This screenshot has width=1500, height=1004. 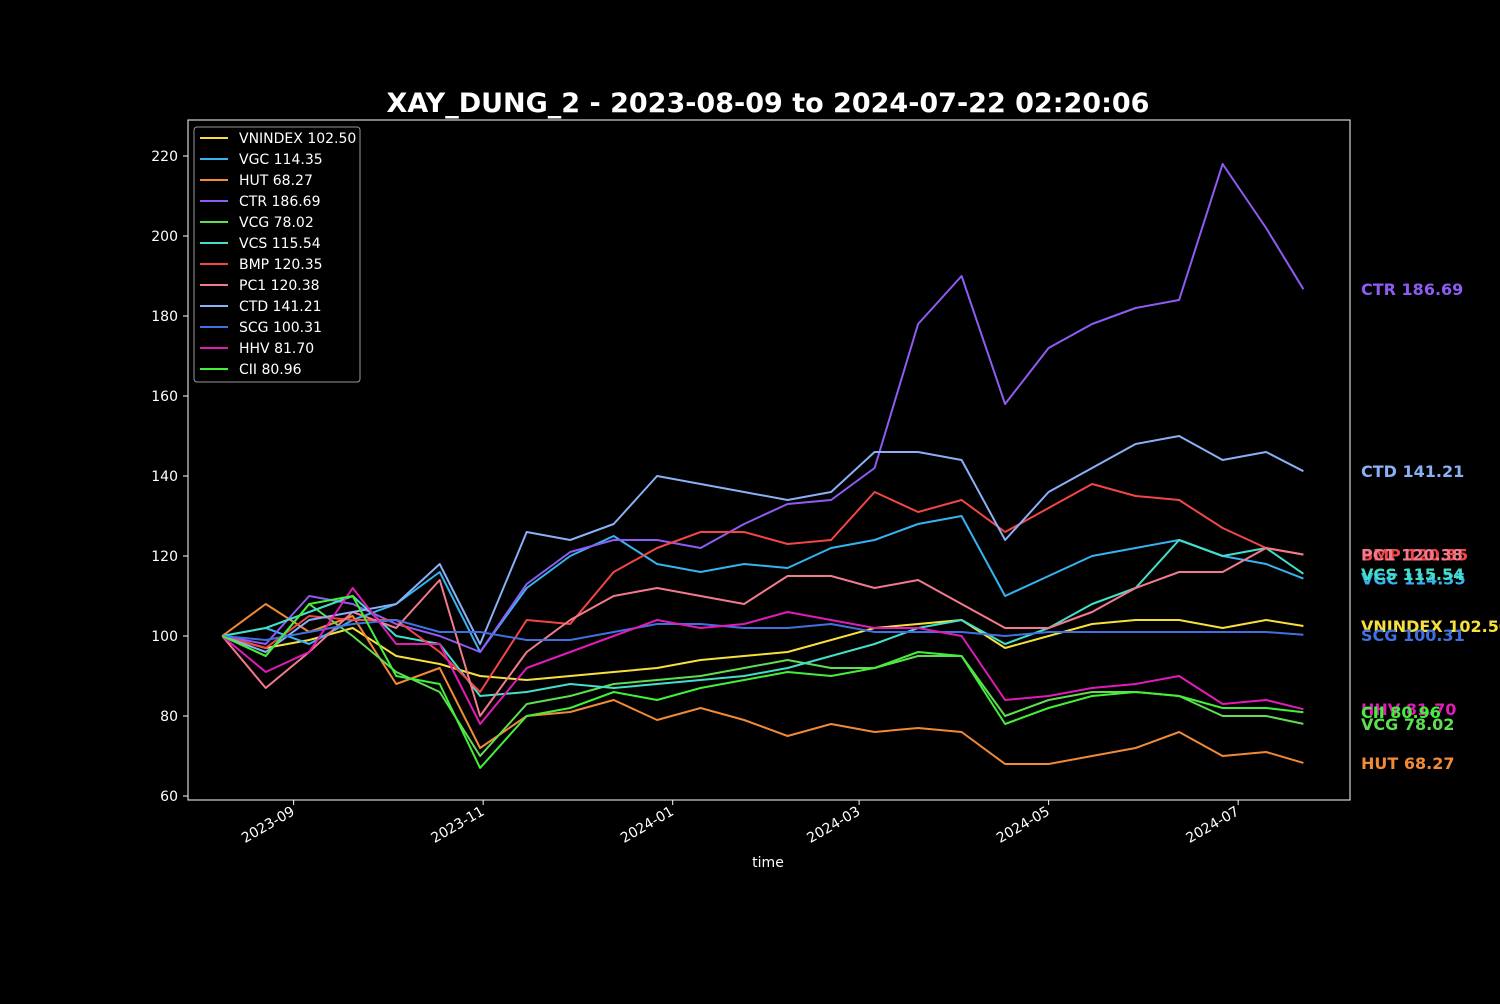 What do you see at coordinates (280, 202) in the screenshot?
I see `legend-label-ctr: CTR 186.69` at bounding box center [280, 202].